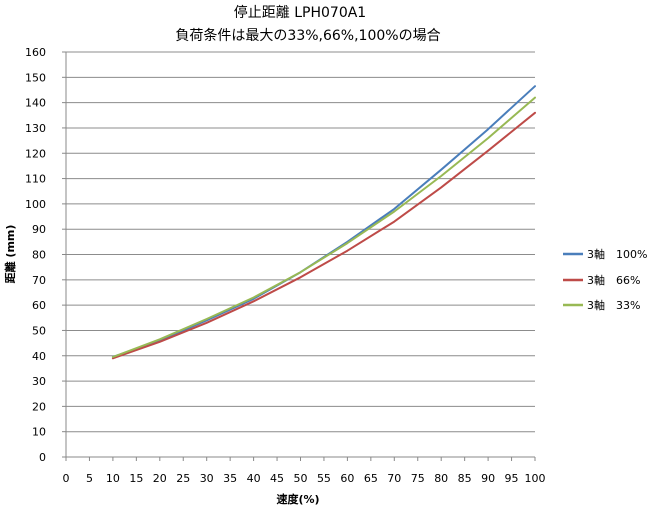  I want to click on chart-subtitle: 負荷条件は最大の33%,66%,100%の場合, so click(307, 35).